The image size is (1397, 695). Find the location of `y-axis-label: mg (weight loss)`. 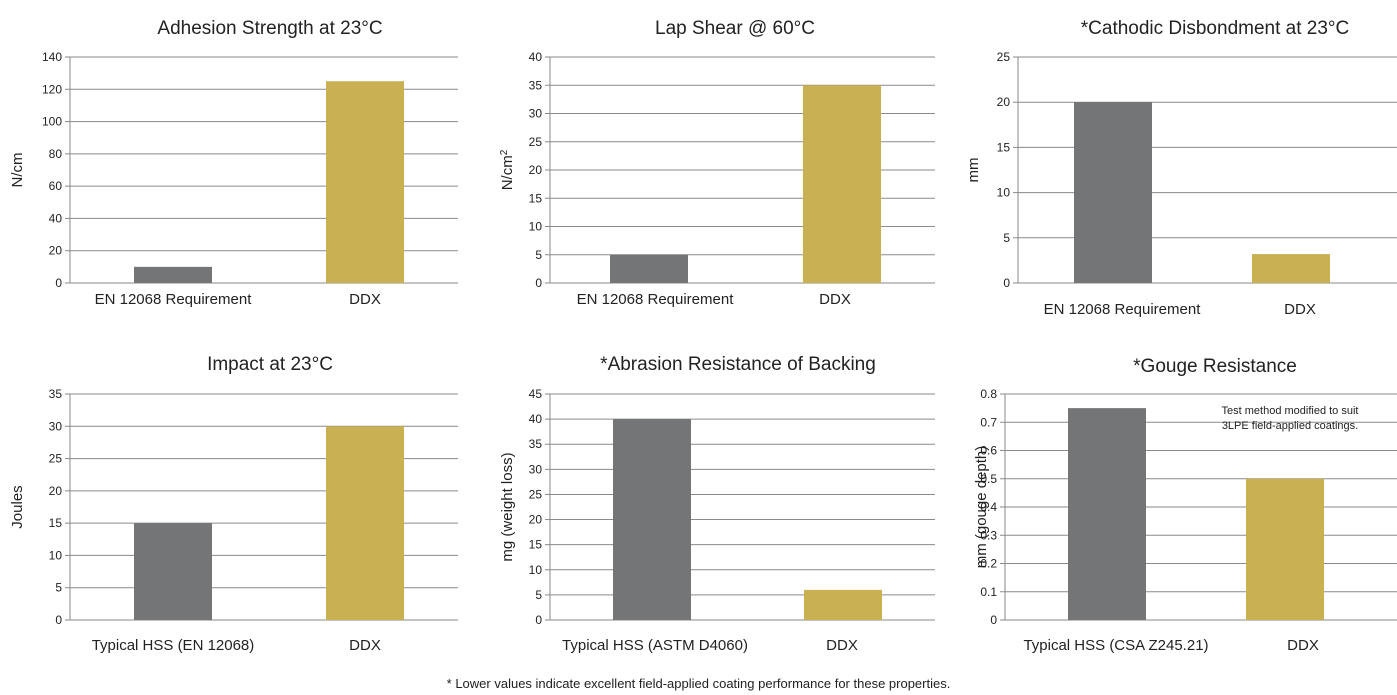

y-axis-label: mg (weight loss) is located at coordinates (507, 506).